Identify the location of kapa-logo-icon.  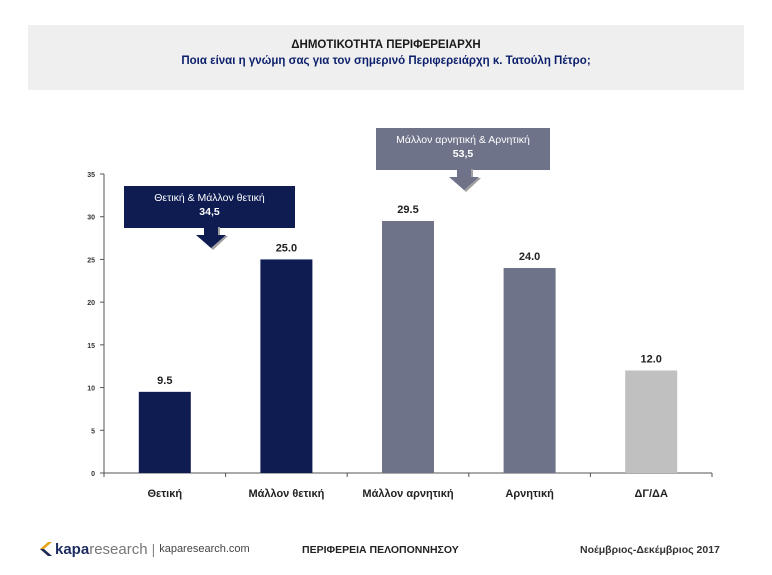
(46, 549).